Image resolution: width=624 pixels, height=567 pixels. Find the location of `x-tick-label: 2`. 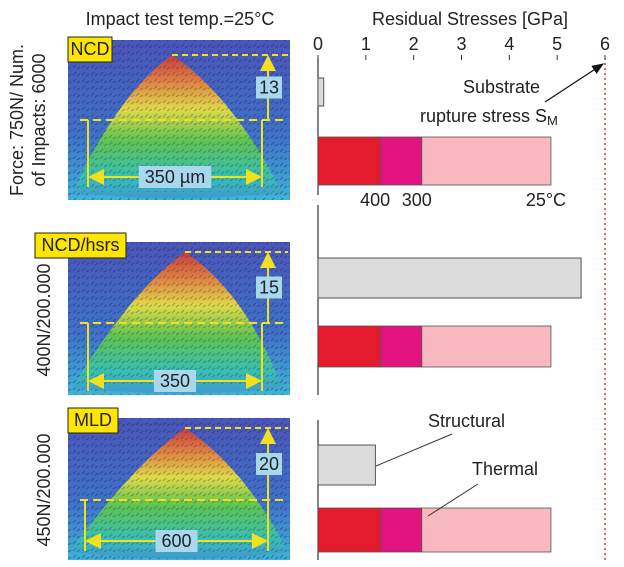

x-tick-label: 2 is located at coordinates (414, 44).